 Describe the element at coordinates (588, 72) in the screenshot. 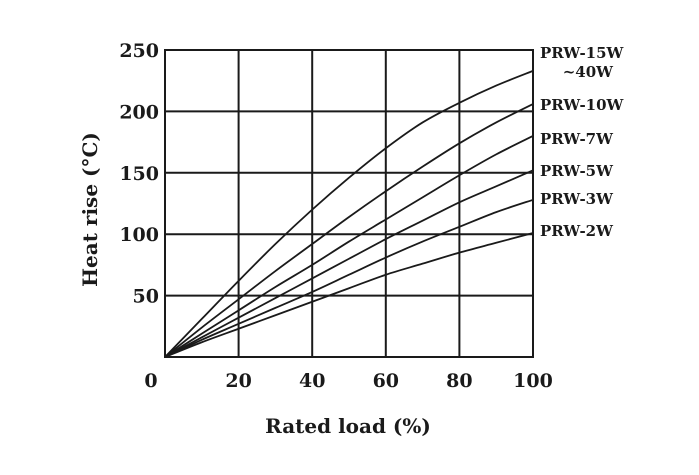

I see `series-label-prw-15w-line2: ~40W` at that location.